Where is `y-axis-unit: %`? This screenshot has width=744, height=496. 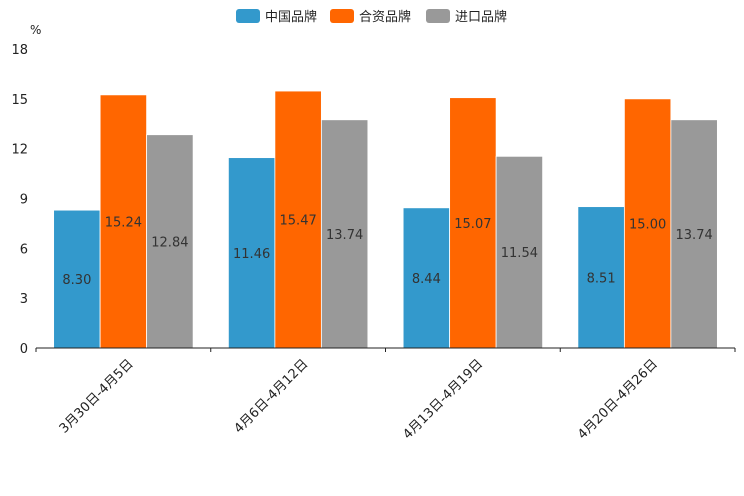
y-axis-unit: % is located at coordinates (35, 30).